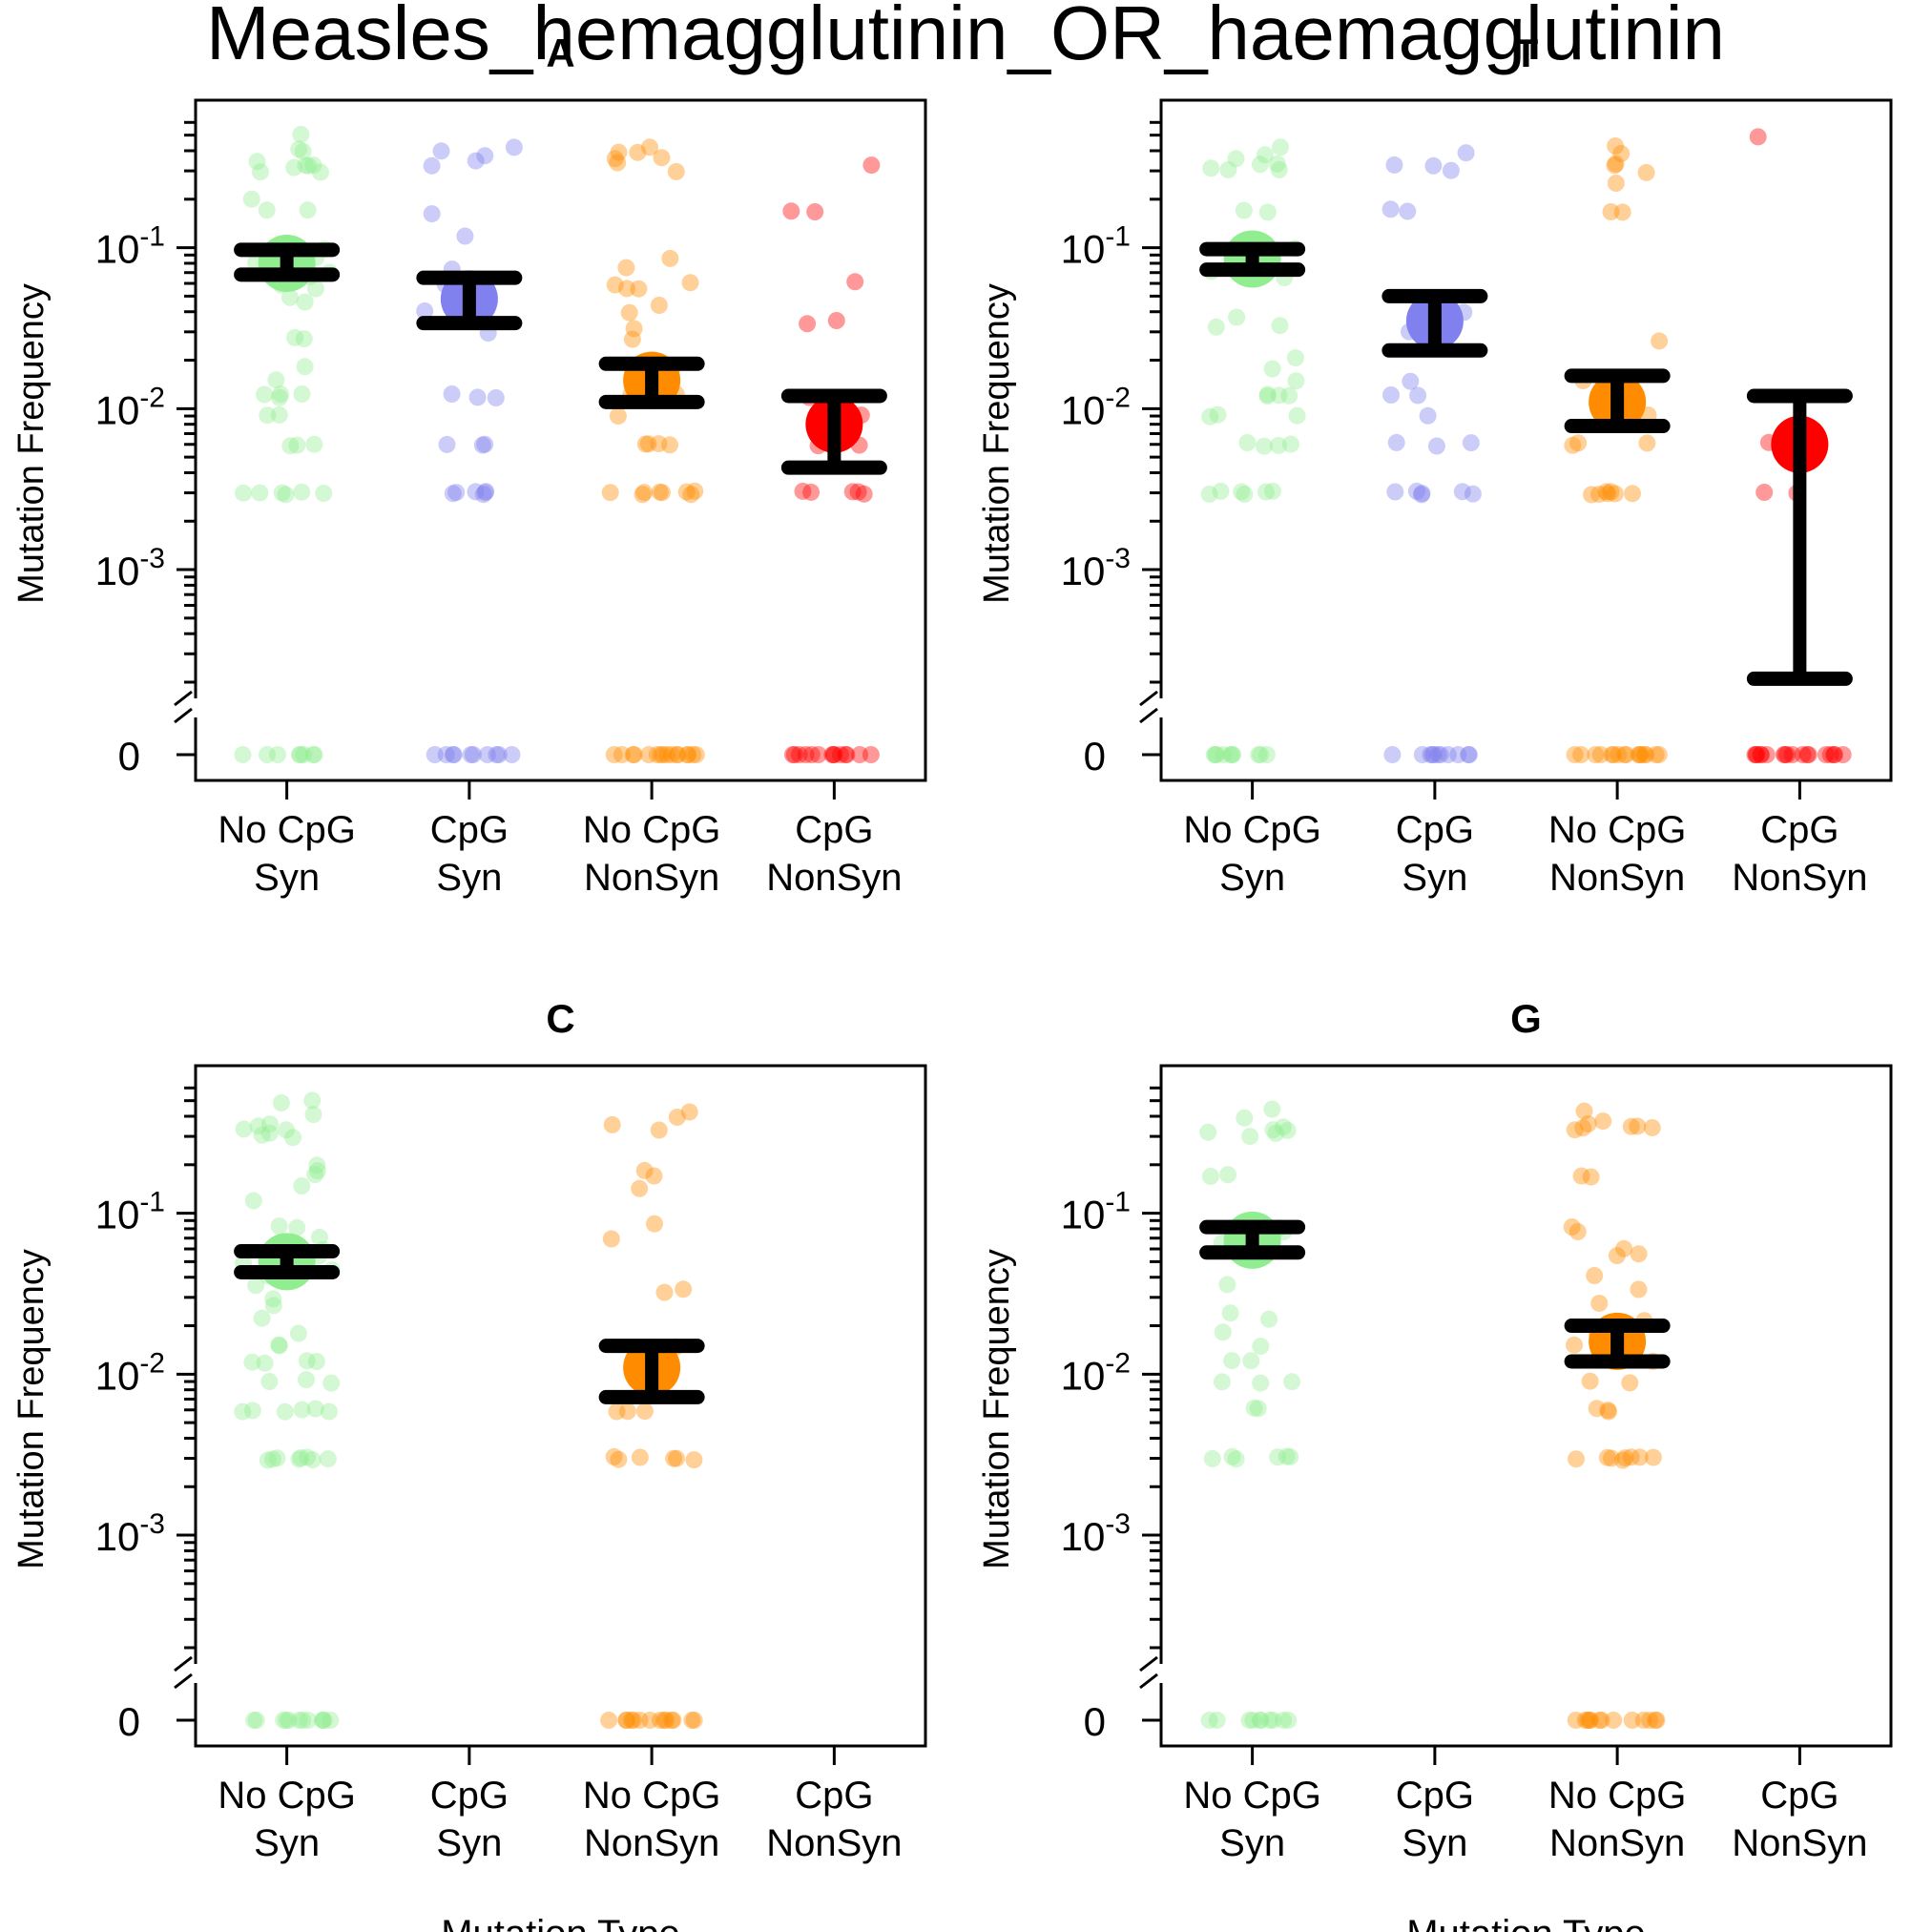  Describe the element at coordinates (130, 407) in the screenshot. I see `y-tick-label: 10⁻²` at that location.